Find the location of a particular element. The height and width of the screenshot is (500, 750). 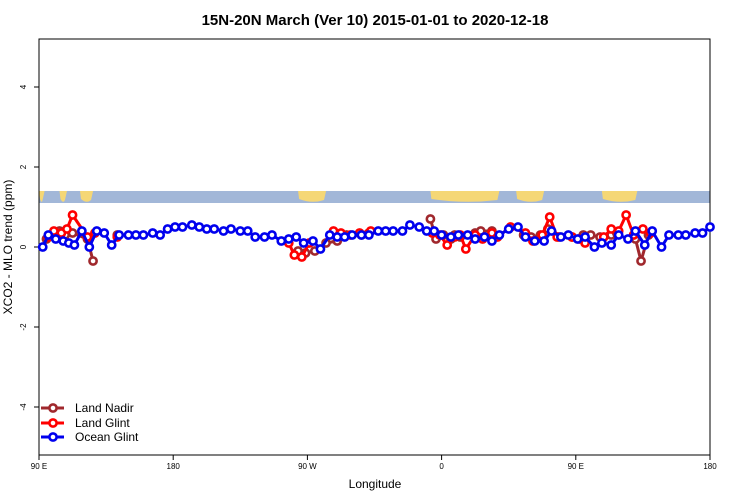

series-layer is located at coordinates (376, 238).